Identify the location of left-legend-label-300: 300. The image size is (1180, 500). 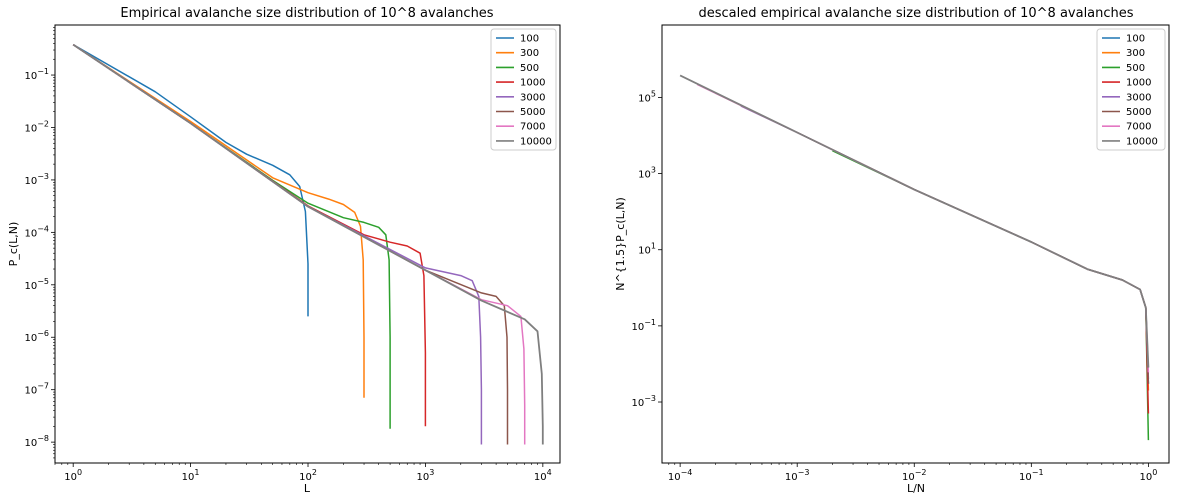
(529, 53).